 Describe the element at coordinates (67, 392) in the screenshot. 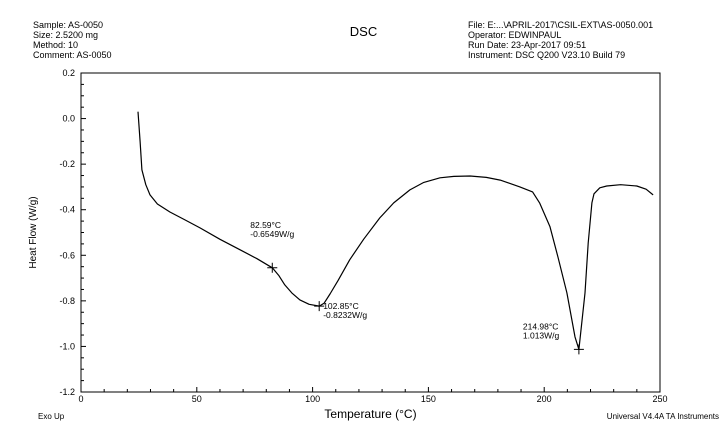

I see `y-tick-label: -1.2` at that location.